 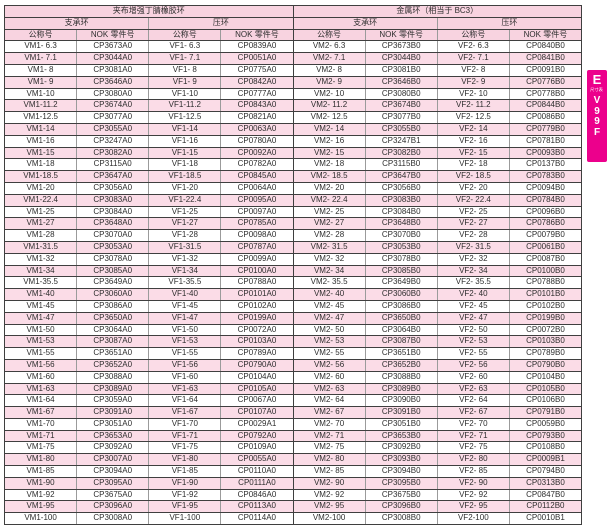 I want to click on nominal-size-cell: VM2- 22.4, so click(x=329, y=200).